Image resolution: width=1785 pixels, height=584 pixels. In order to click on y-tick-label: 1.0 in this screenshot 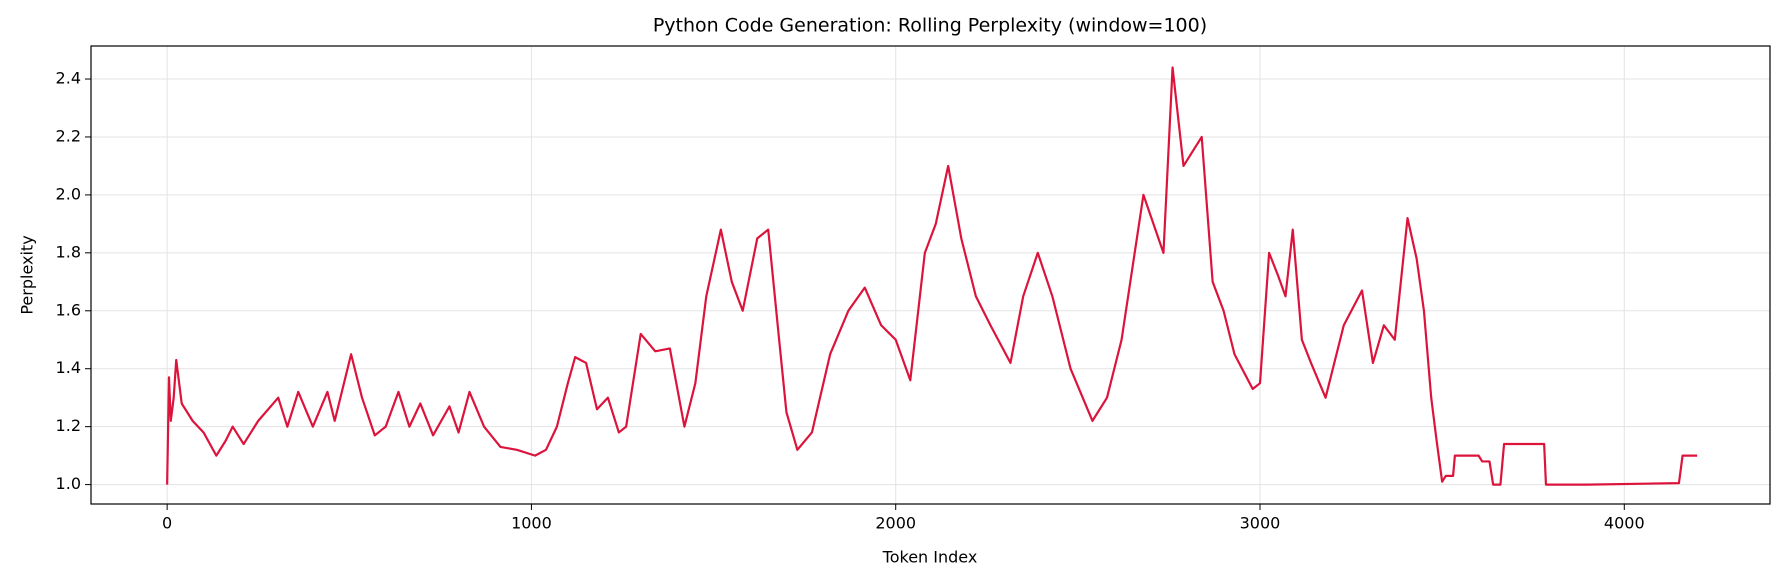, I will do `click(68, 483)`.